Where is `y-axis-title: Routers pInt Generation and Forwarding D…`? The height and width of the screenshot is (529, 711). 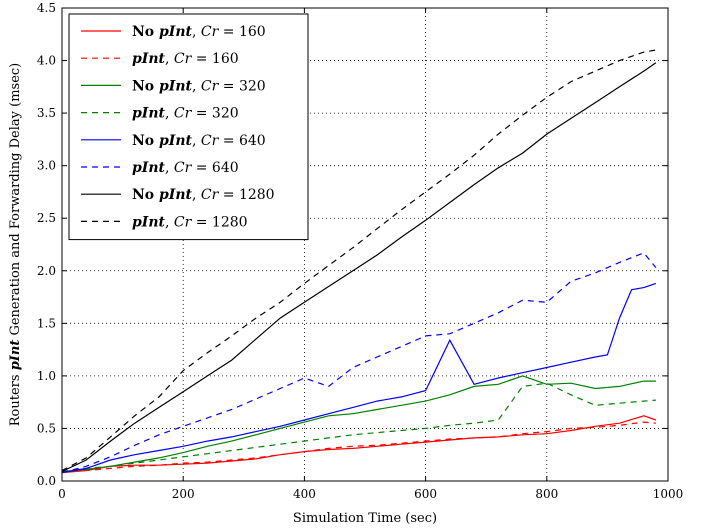 y-axis-title: Routers pInt Generation and Forwarding D… is located at coordinates (15, 244).